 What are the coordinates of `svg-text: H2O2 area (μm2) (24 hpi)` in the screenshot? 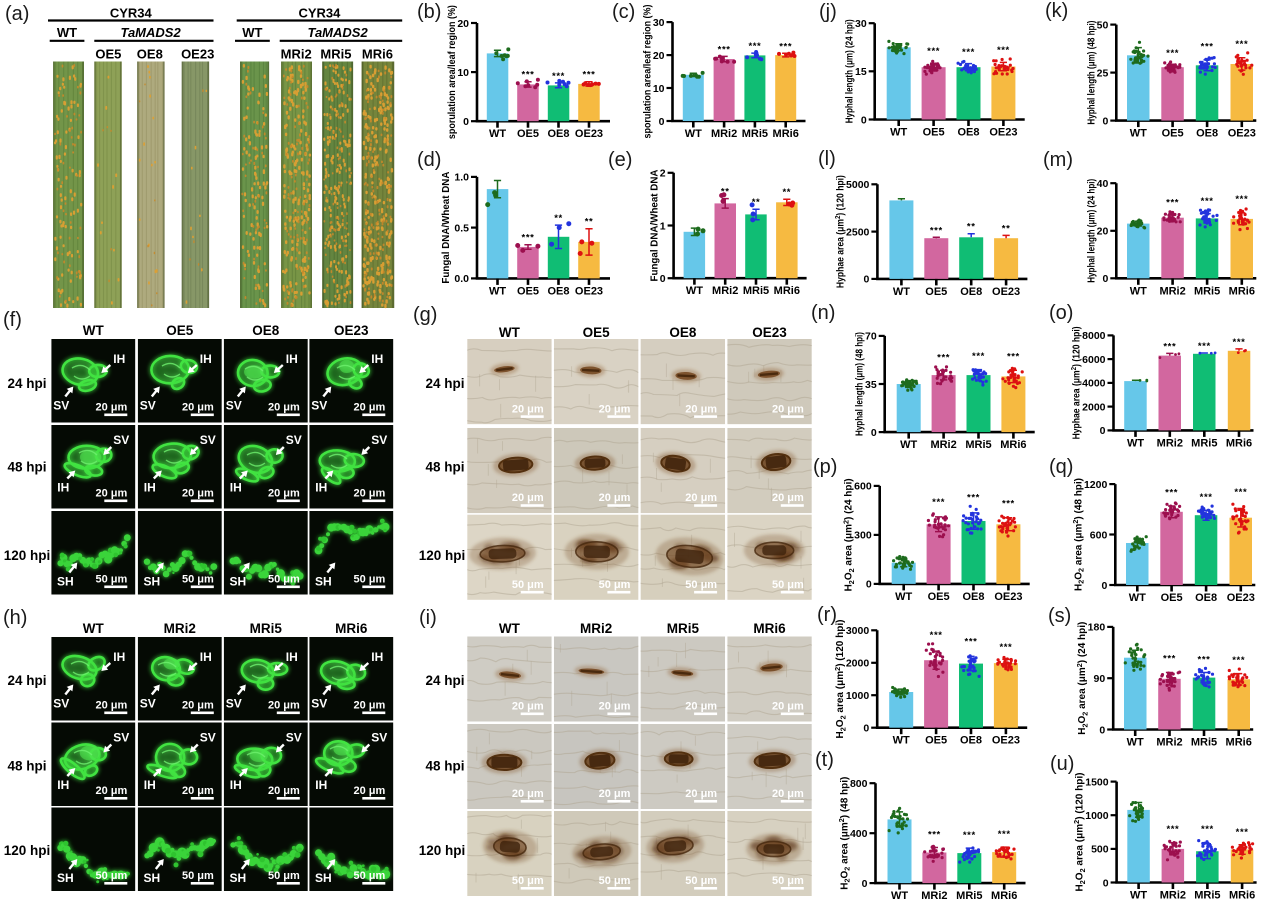 It's located at (848, 534).